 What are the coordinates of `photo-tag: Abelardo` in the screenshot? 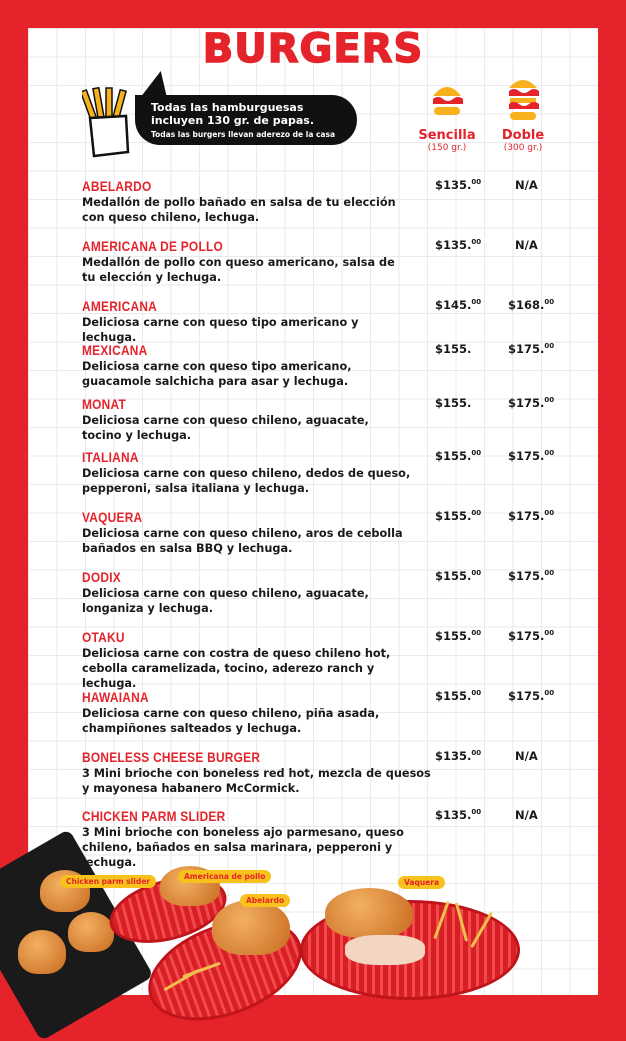 It's located at (265, 900).